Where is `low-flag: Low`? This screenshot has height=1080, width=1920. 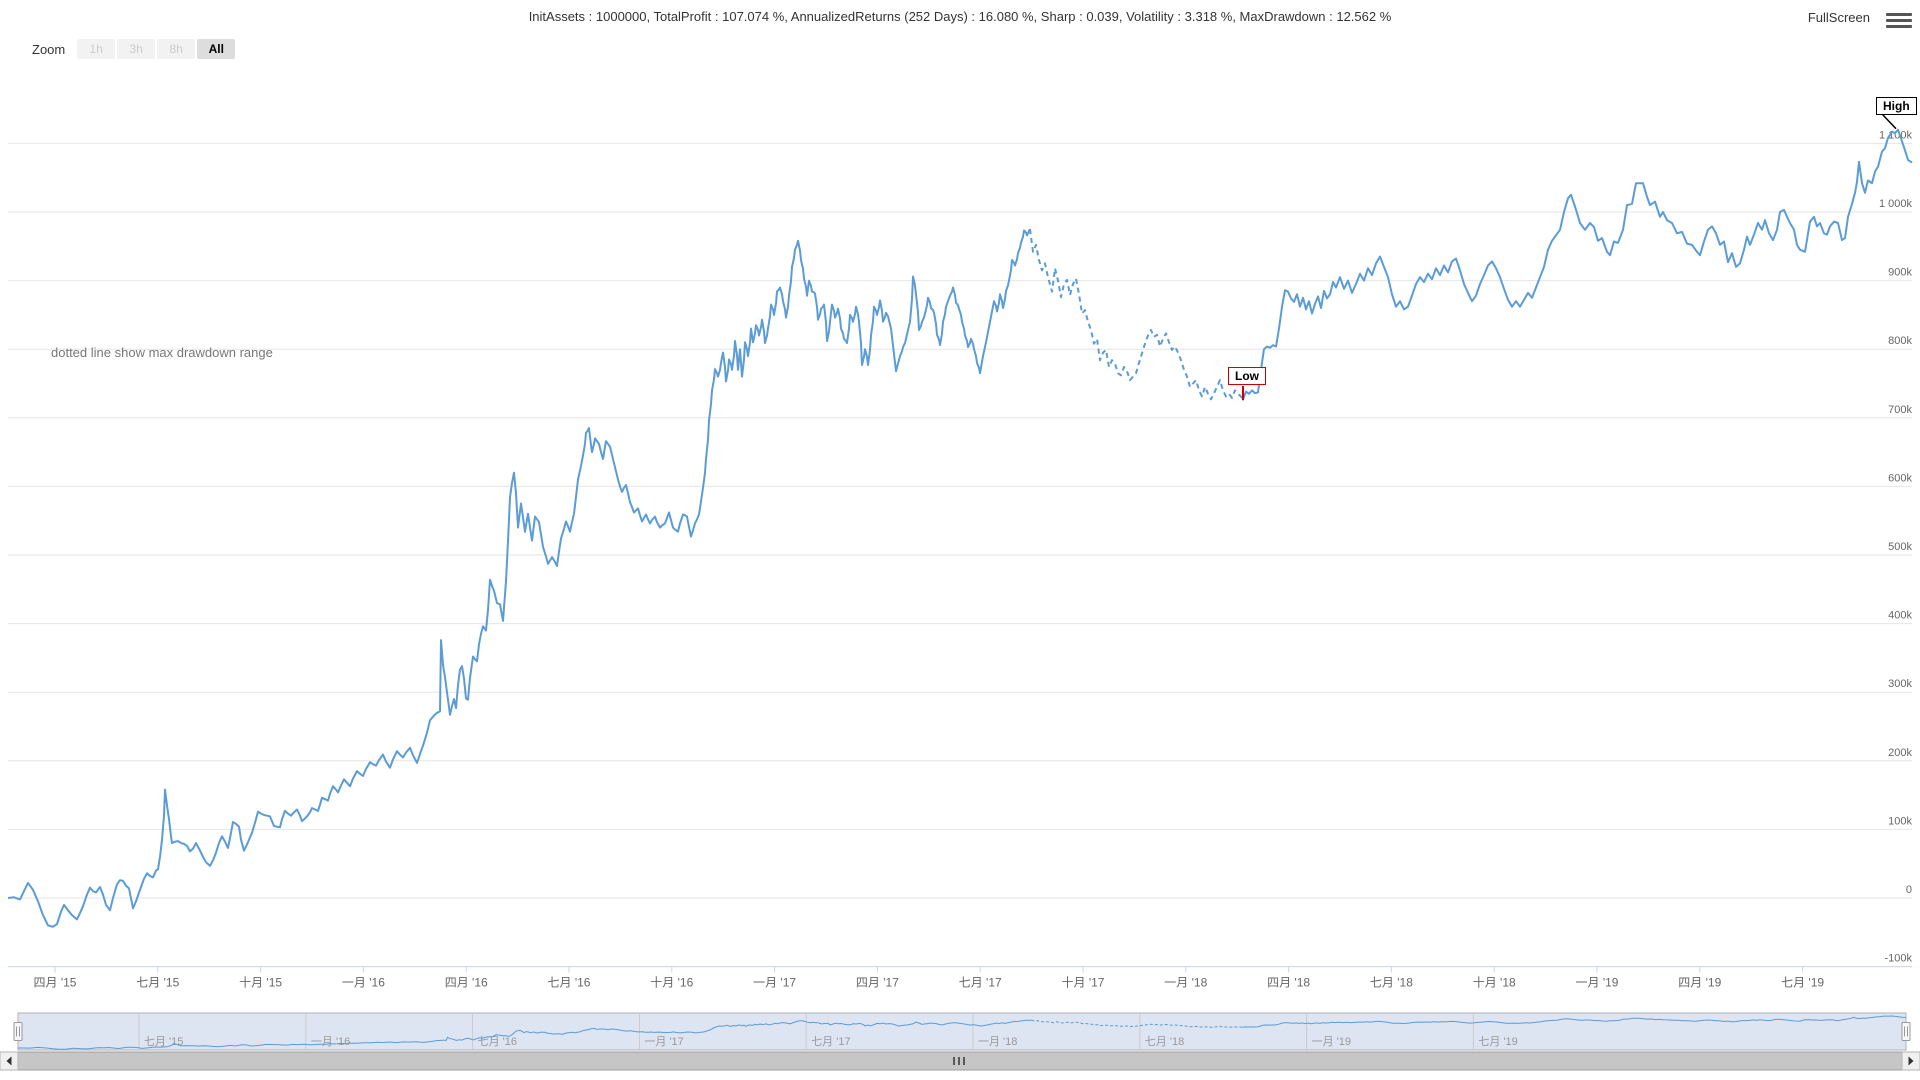
low-flag: Low is located at coordinates (1247, 376).